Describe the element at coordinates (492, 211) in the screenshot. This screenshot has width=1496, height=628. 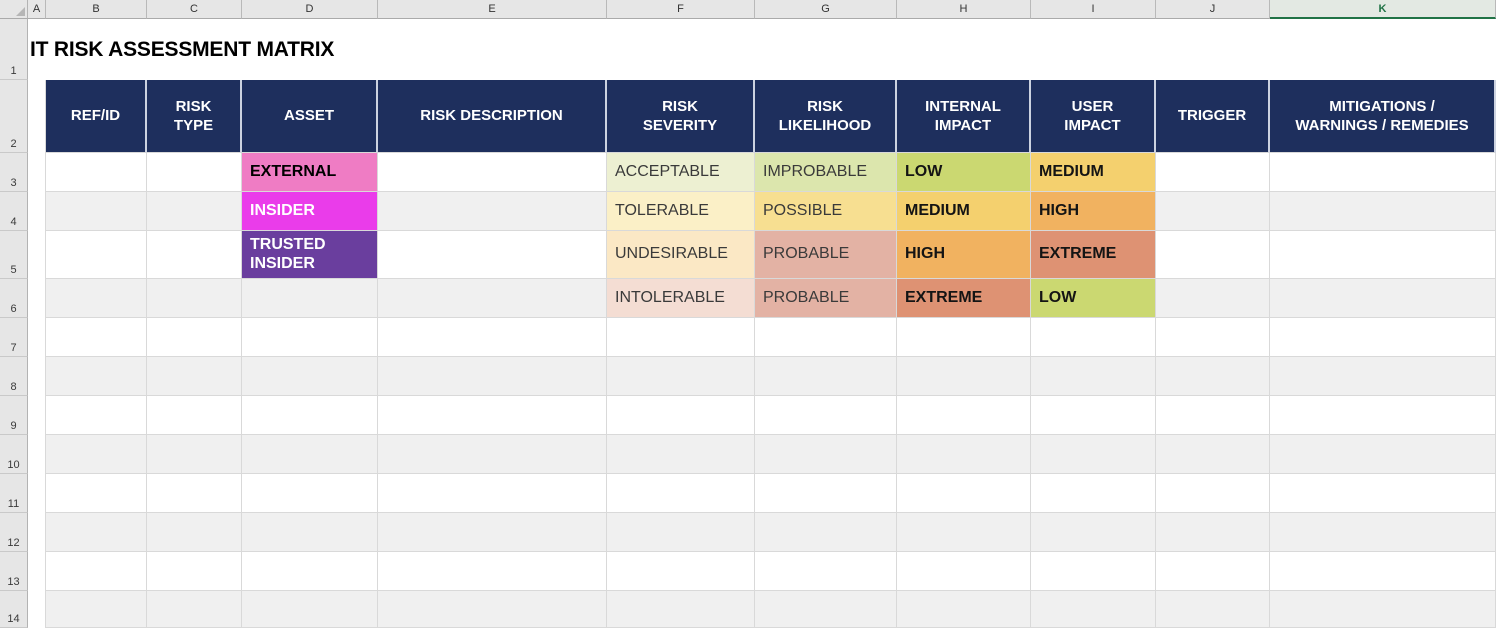
I see `cell-E4` at that location.